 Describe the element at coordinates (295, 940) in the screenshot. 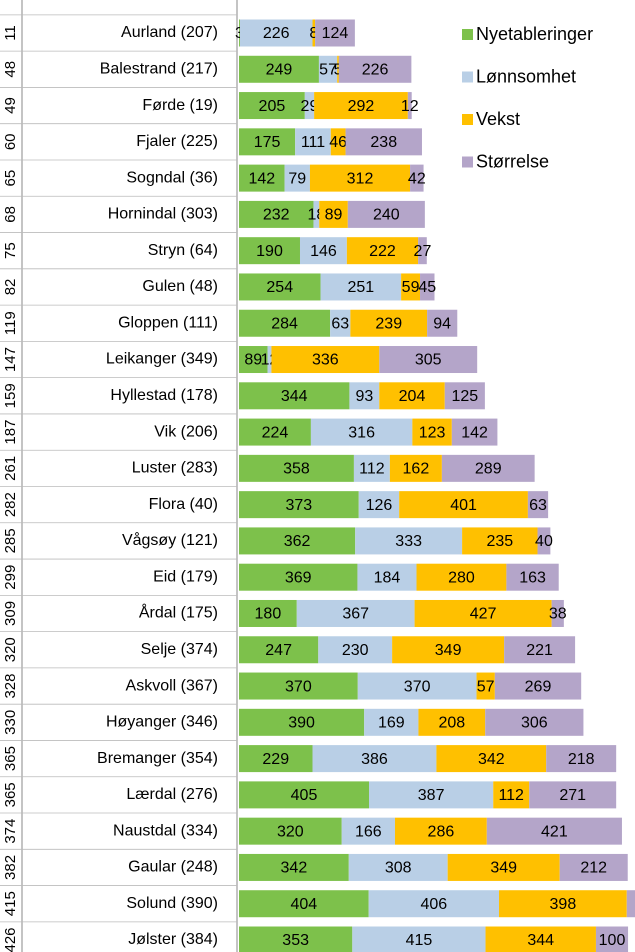

I see `value-label: 353` at that location.